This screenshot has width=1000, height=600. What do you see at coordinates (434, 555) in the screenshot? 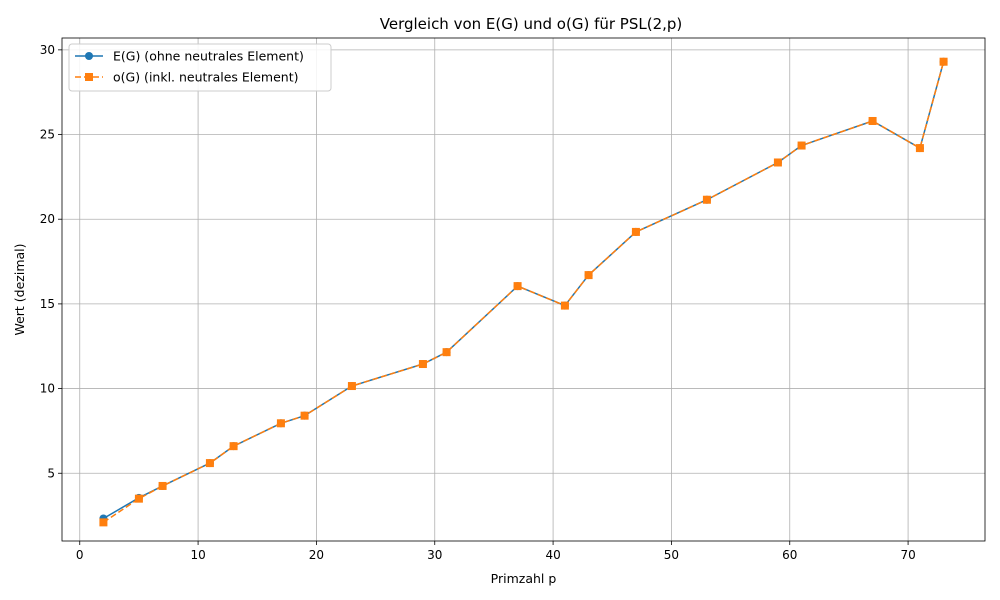
I see `x-tick-label: 30` at bounding box center [434, 555].